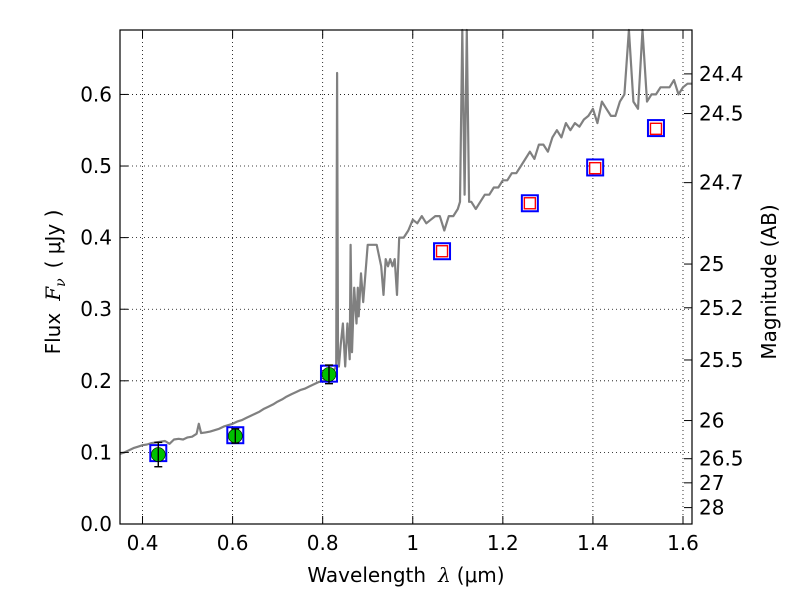  I want to click on x-tick-label: 1.2, so click(503, 543).